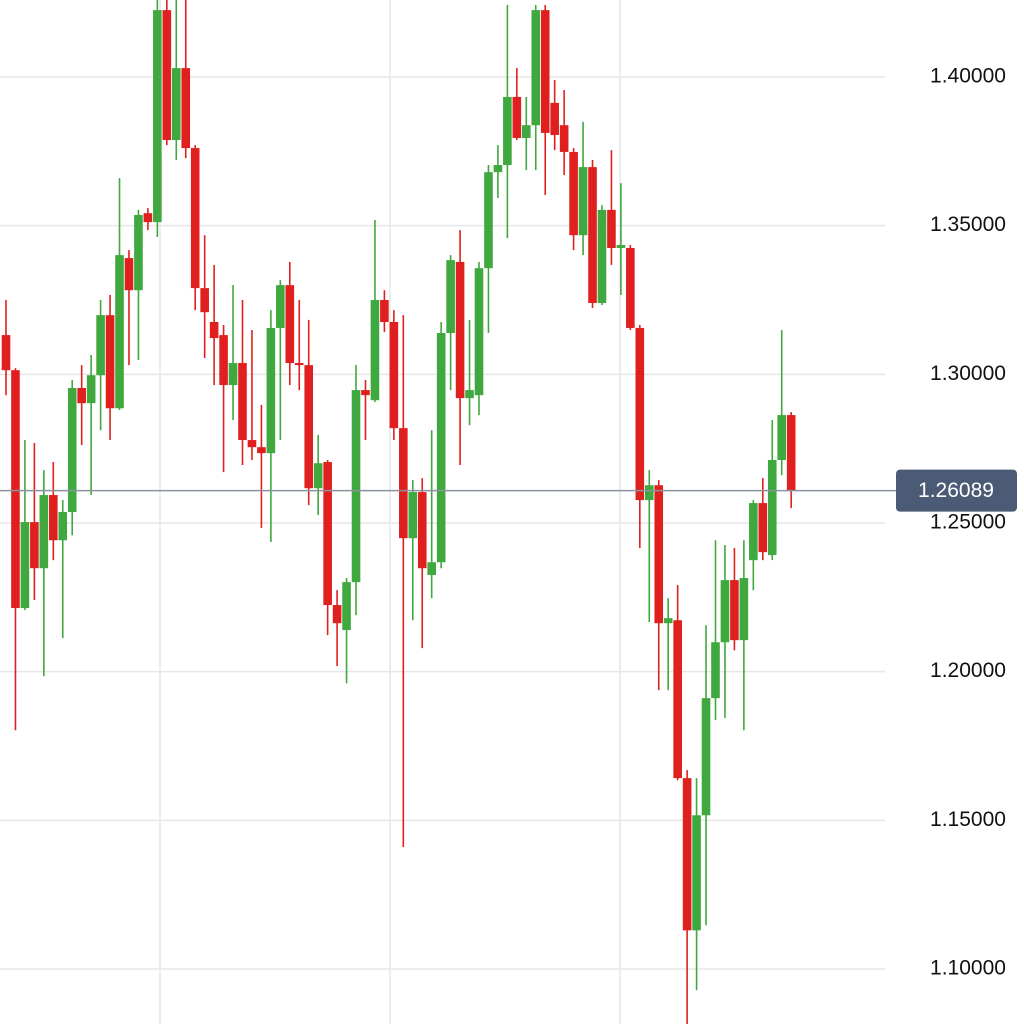 Image resolution: width=1024 pixels, height=1029 pixels. I want to click on last-price-label: 1.26089, so click(956, 490).